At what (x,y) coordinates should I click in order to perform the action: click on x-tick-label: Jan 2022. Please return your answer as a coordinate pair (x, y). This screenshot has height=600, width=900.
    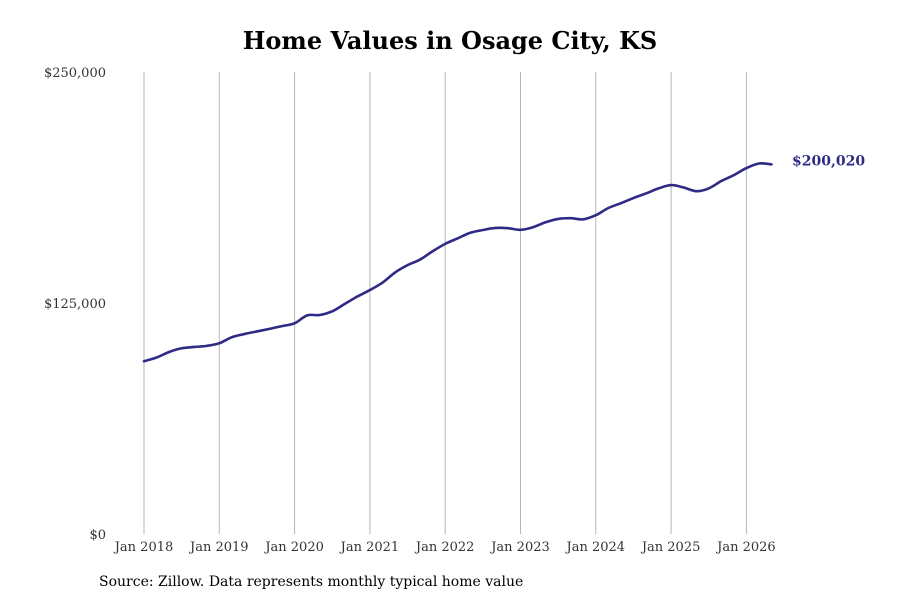
    Looking at the image, I should click on (444, 547).